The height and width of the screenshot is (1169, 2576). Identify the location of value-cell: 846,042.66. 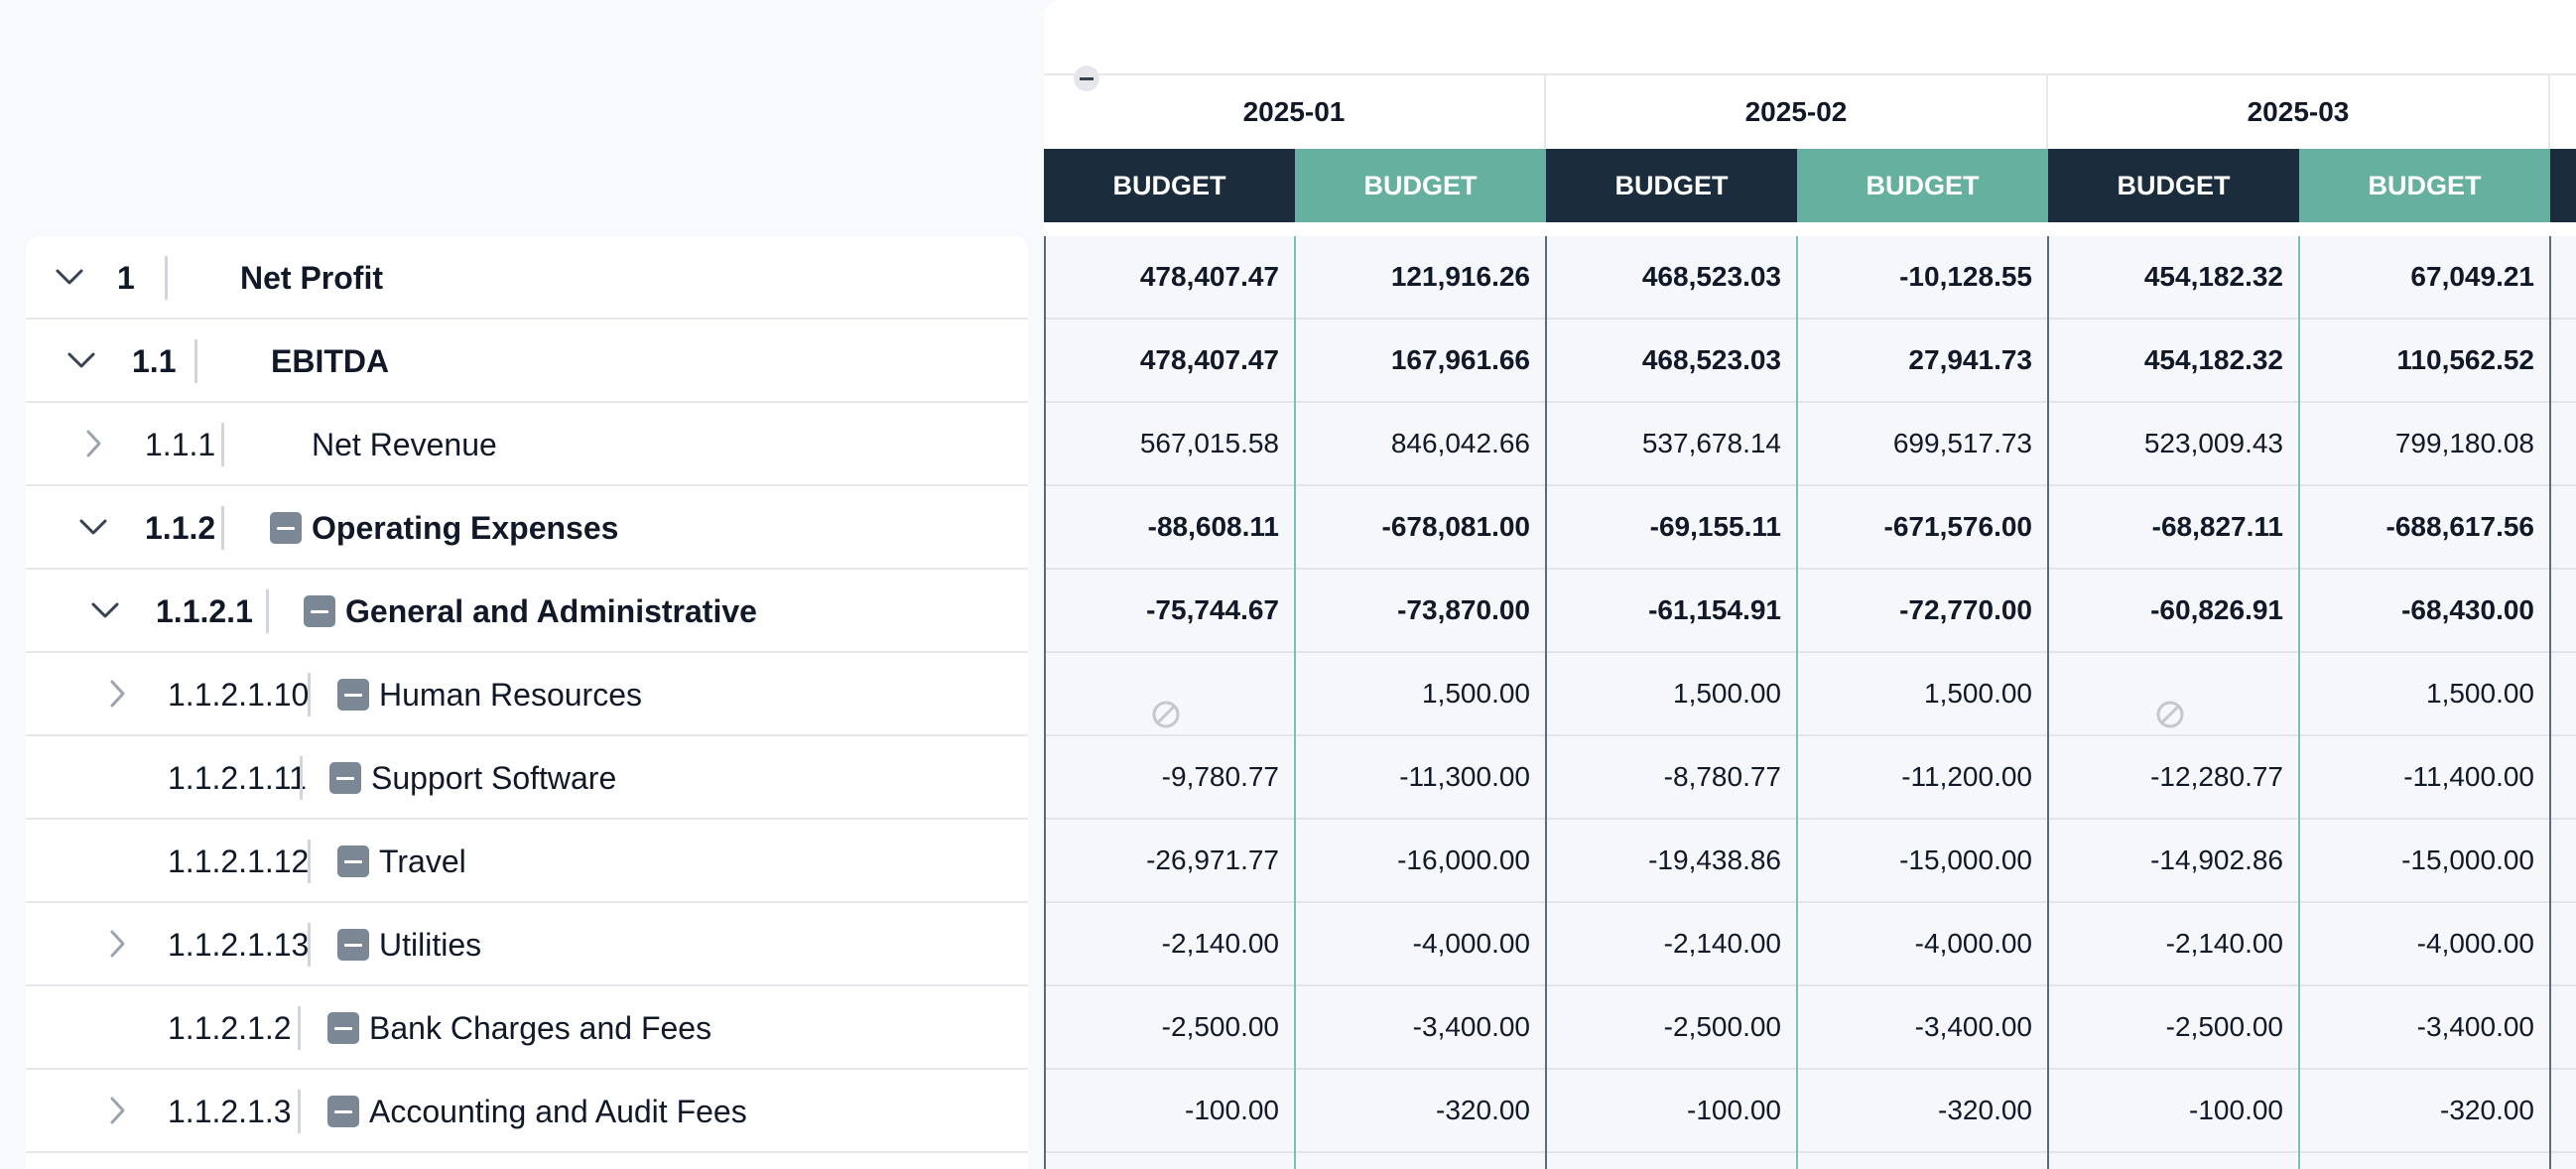
(1460, 443).